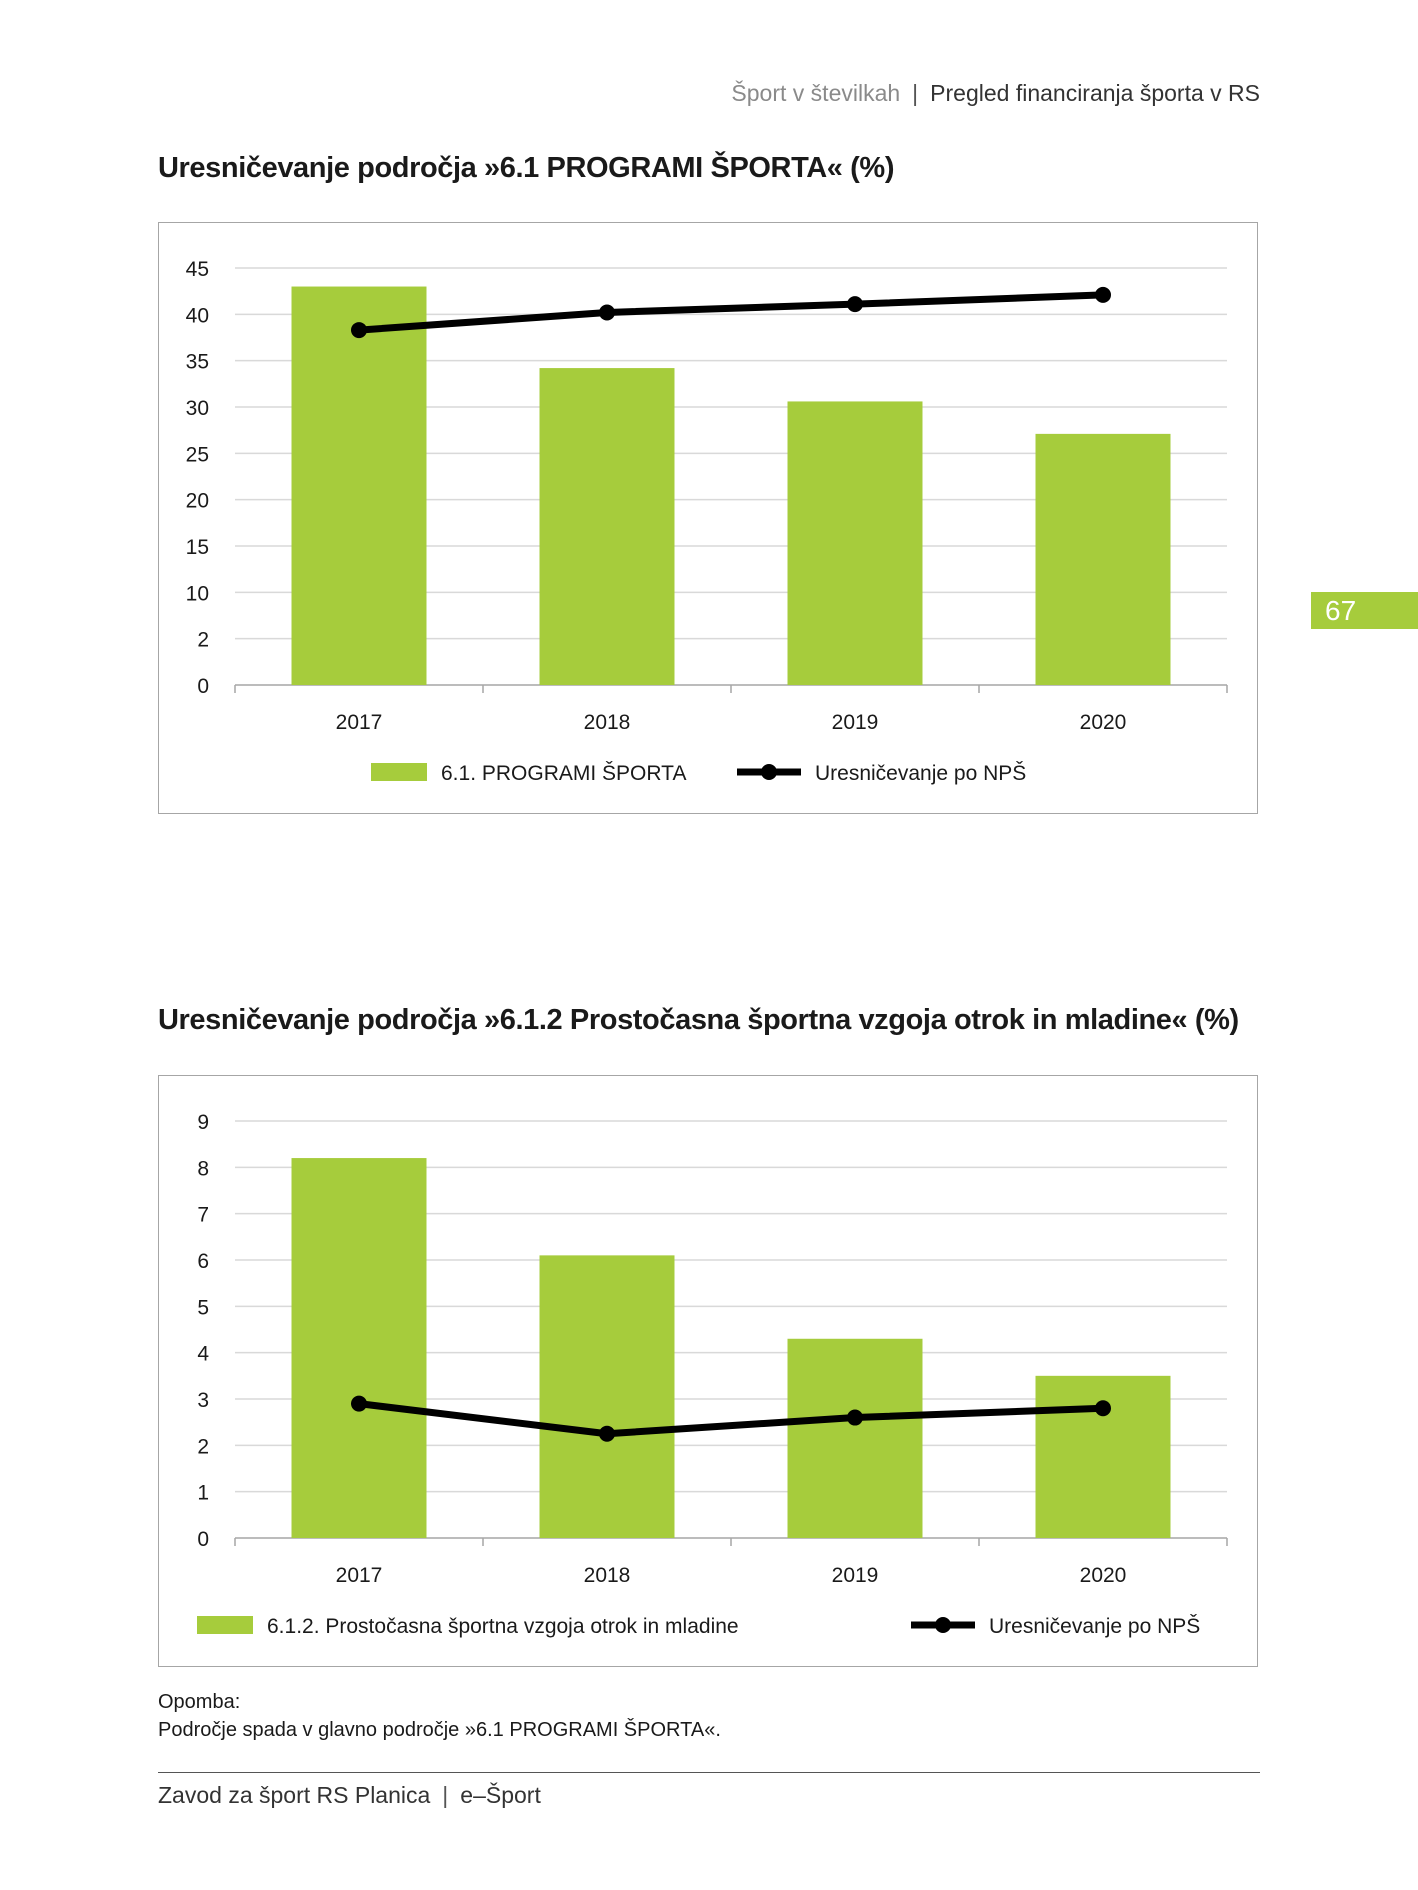  Describe the element at coordinates (607, 526) in the screenshot. I see `chart-1-bar-2018` at that location.